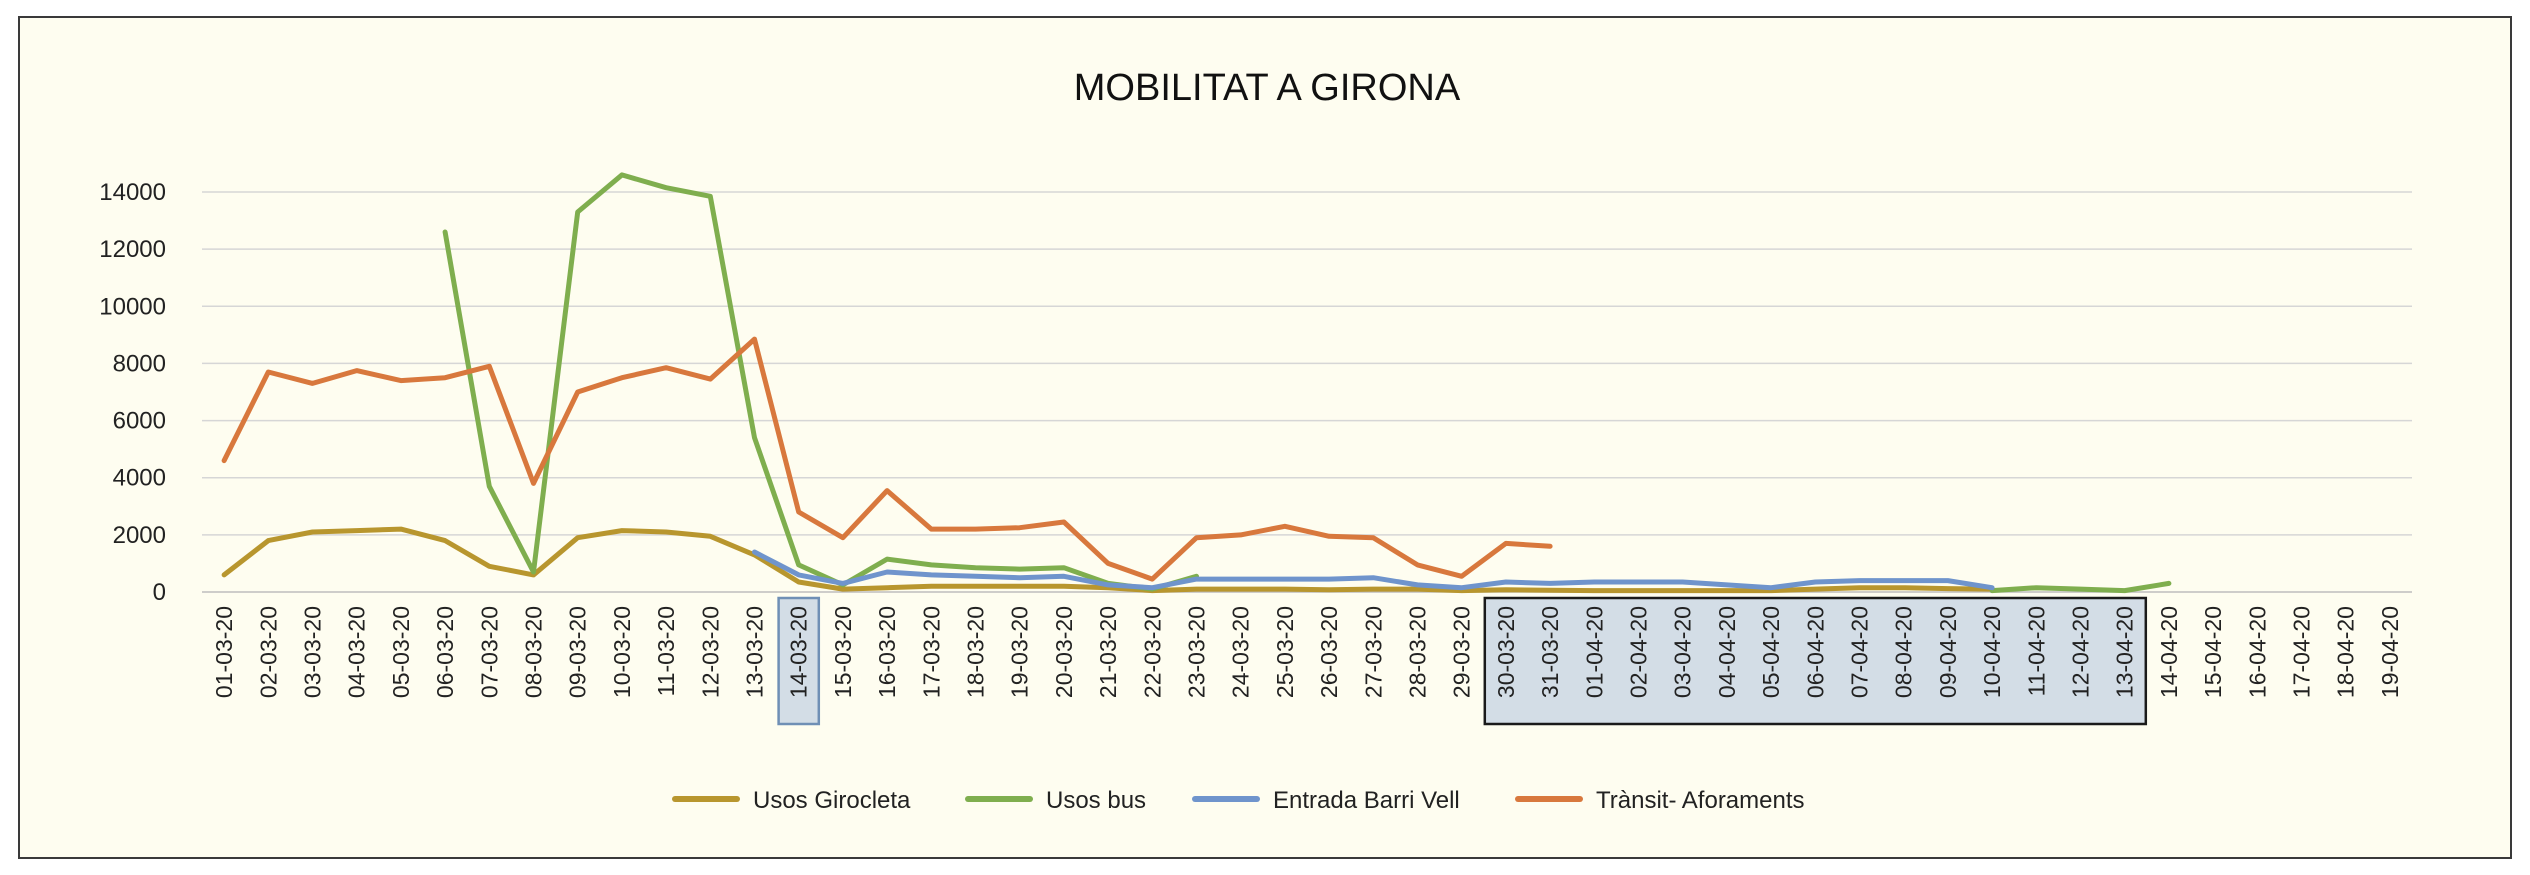 Image resolution: width=2530 pixels, height=875 pixels. Describe the element at coordinates (1197, 652) in the screenshot. I see `x-tick-label: 23-03-20` at that location.